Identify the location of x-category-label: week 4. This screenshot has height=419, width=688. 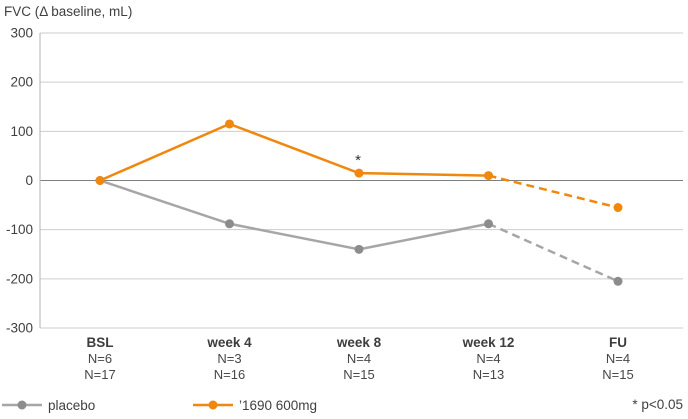
(229, 342).